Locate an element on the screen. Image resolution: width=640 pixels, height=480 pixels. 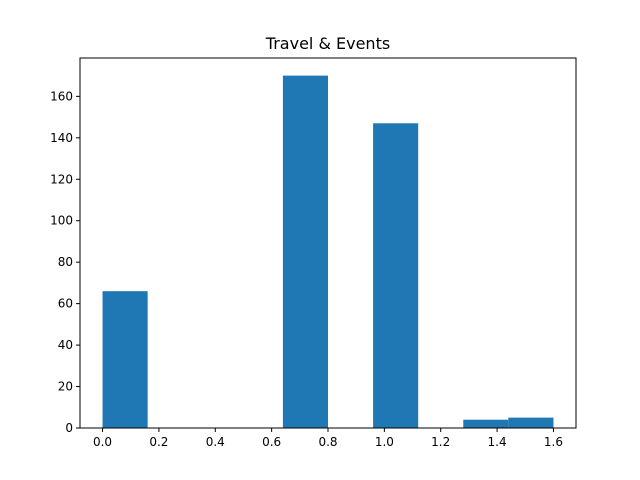
chart-title: Travel & Events is located at coordinates (327, 43).